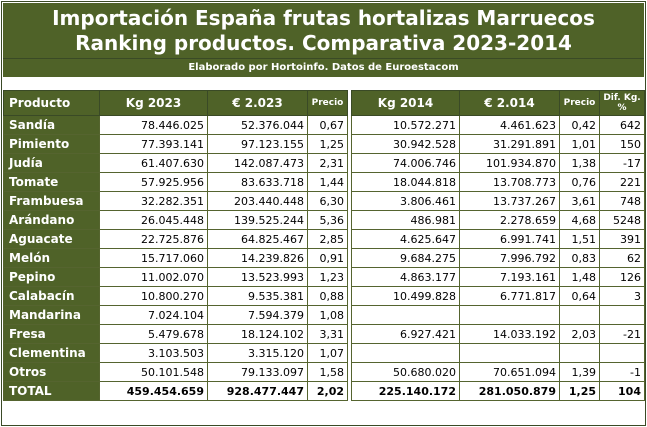 The width and height of the screenshot is (647, 427). I want to click on kg-2023-cell: 78.446.025, so click(153, 125).